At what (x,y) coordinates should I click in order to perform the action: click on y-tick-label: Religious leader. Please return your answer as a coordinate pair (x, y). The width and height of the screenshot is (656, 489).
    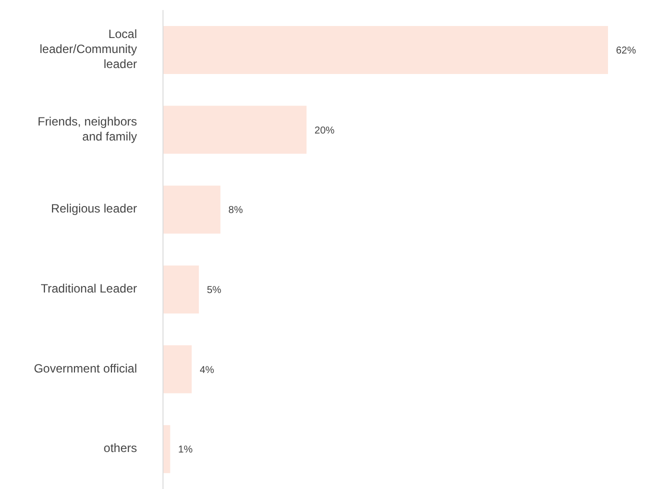
    Looking at the image, I should click on (93, 209).